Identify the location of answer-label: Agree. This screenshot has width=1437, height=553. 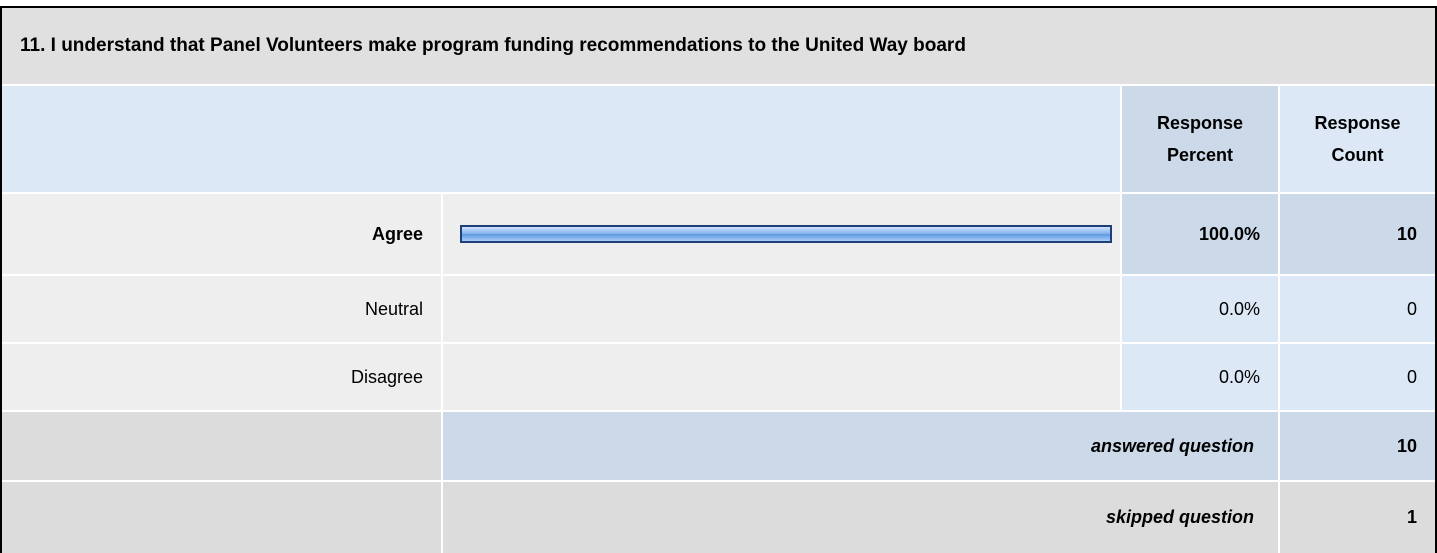
(221, 234).